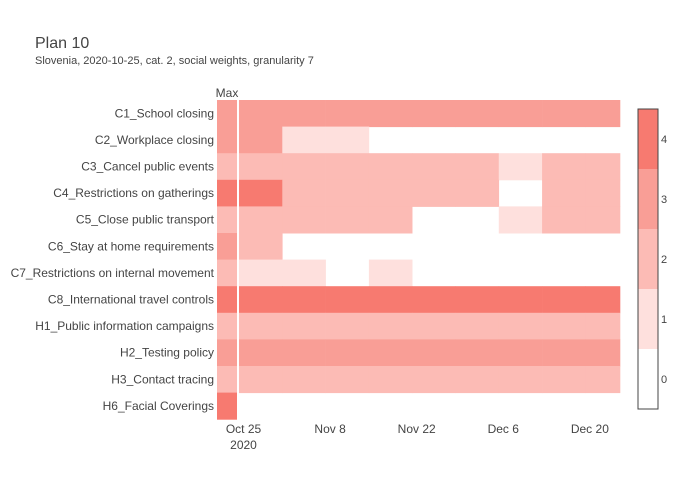 The width and height of the screenshot is (700, 500). Describe the element at coordinates (133, 193) in the screenshot. I see `row-label: C4_Restrictions on gatherings` at that location.